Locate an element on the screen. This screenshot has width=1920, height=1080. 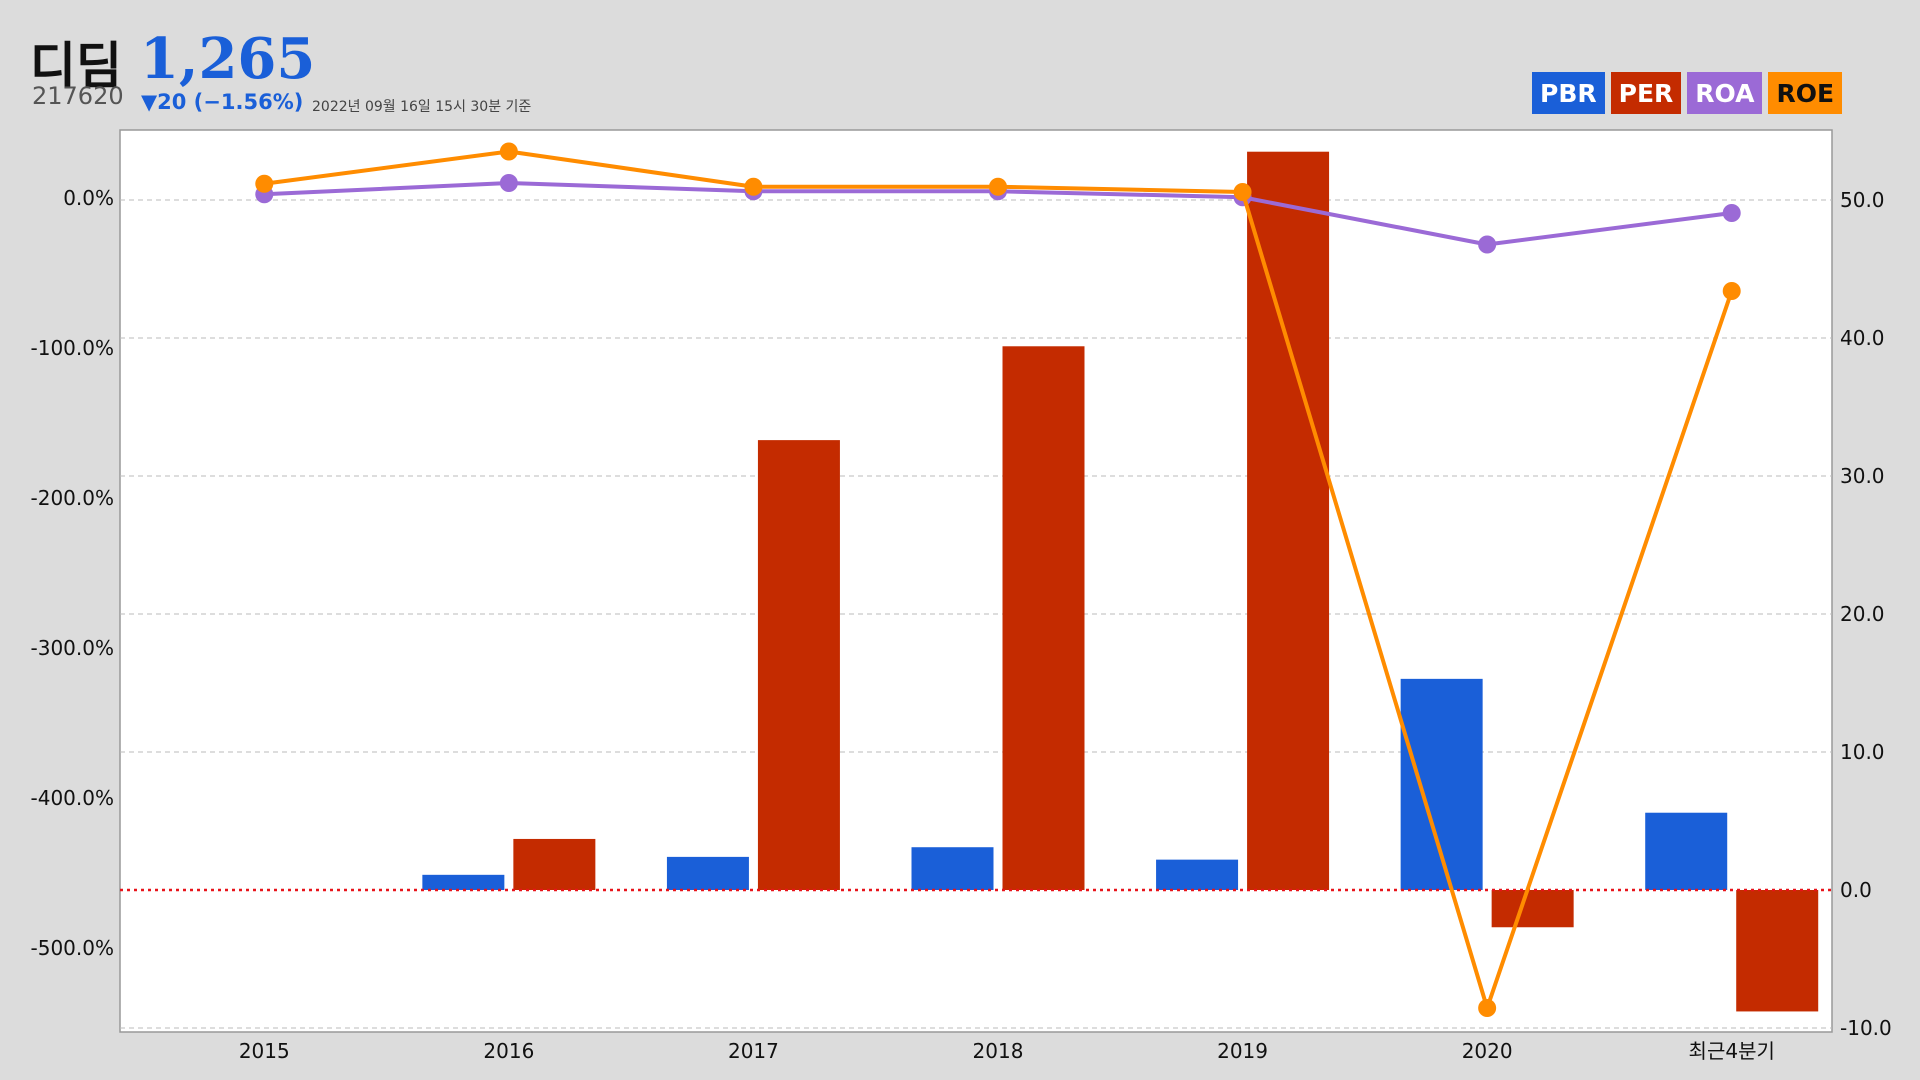
stock-name: 디딤 is located at coordinates (76, 66).